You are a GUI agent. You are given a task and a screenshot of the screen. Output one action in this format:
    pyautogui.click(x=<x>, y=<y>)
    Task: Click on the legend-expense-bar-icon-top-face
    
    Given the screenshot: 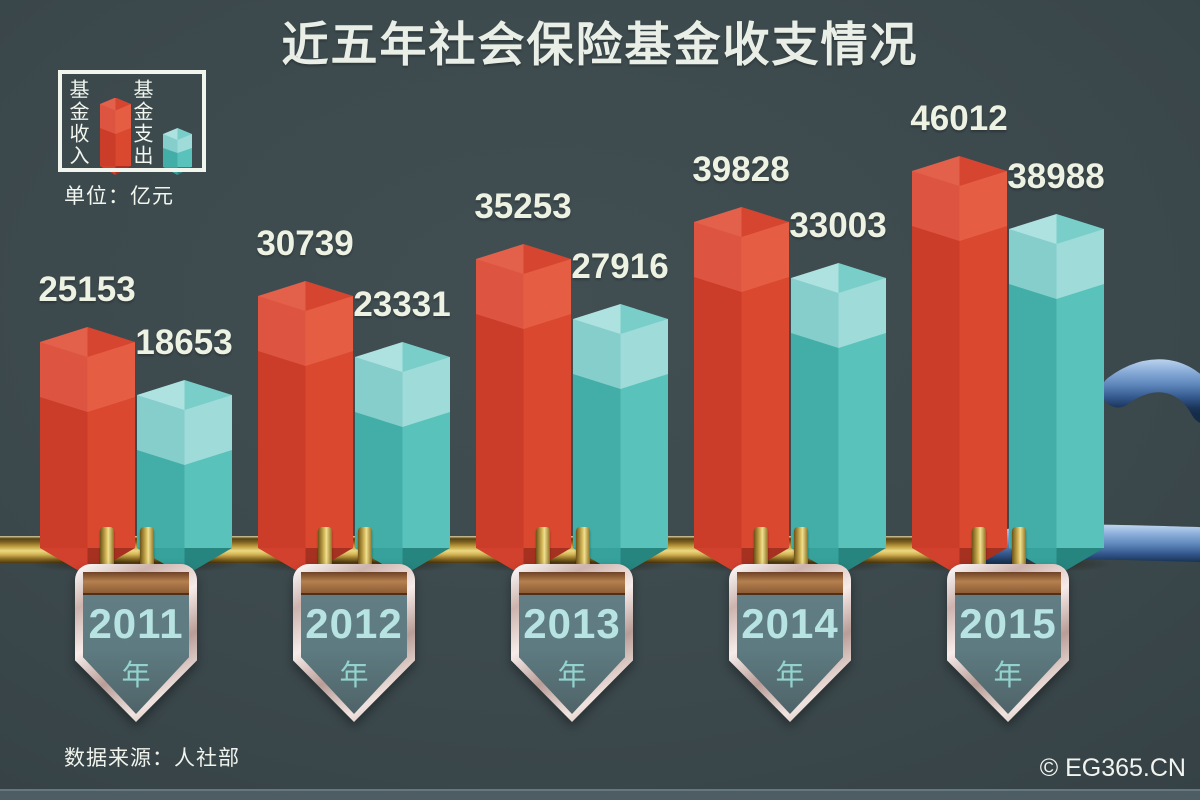 What is the action you would take?
    pyautogui.click(x=177, y=134)
    